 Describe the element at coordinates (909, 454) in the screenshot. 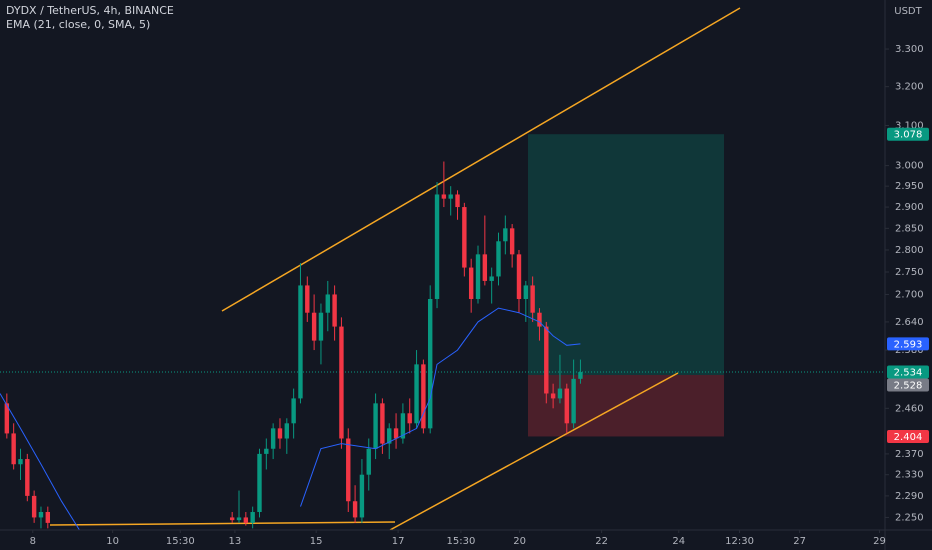

I see `y-tick-label: 2.370` at that location.